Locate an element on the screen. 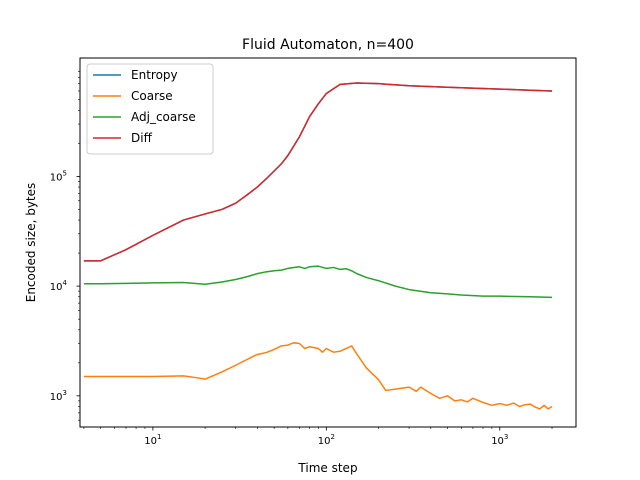 This screenshot has height=480, width=640. y-axis-label: Encoded size, bytes is located at coordinates (31, 243).